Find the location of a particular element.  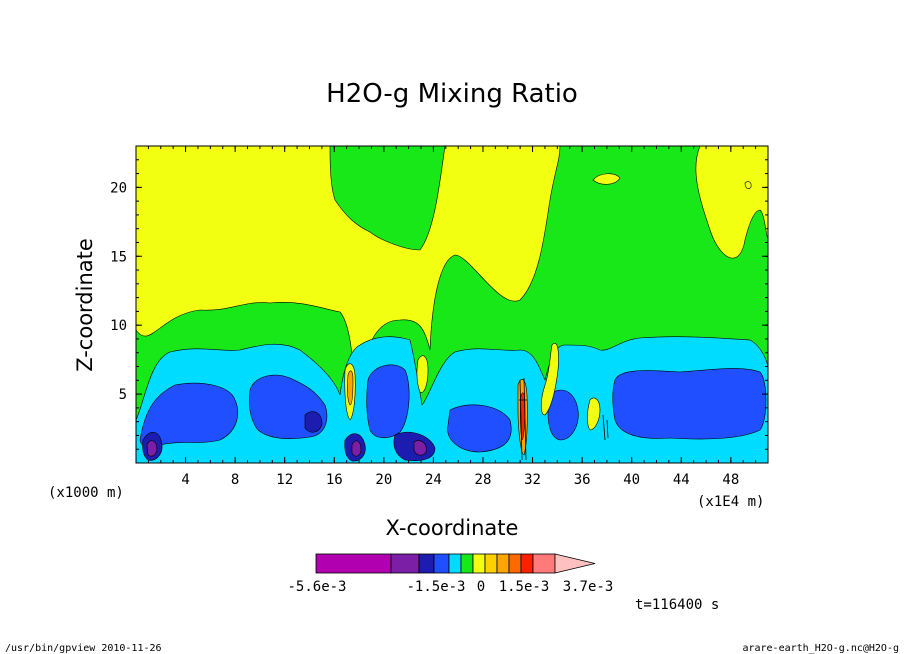

colorbar-extension is located at coordinates (575, 563).